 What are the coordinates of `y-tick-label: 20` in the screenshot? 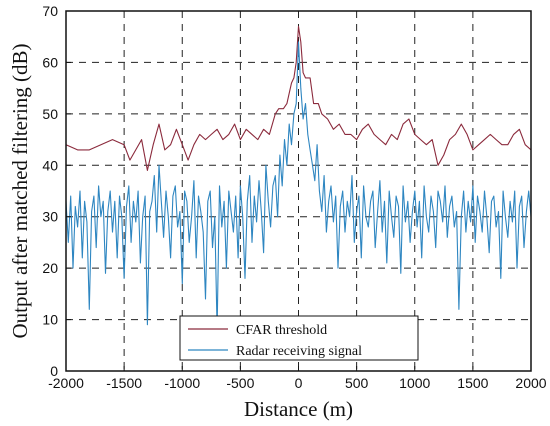 It's located at (50, 268).